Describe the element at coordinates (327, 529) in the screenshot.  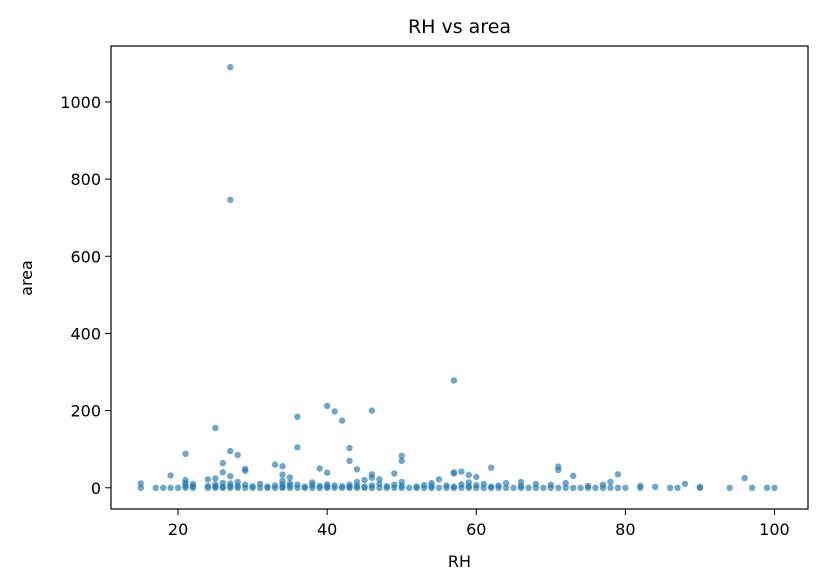
I see `x-tick-label: 40` at that location.